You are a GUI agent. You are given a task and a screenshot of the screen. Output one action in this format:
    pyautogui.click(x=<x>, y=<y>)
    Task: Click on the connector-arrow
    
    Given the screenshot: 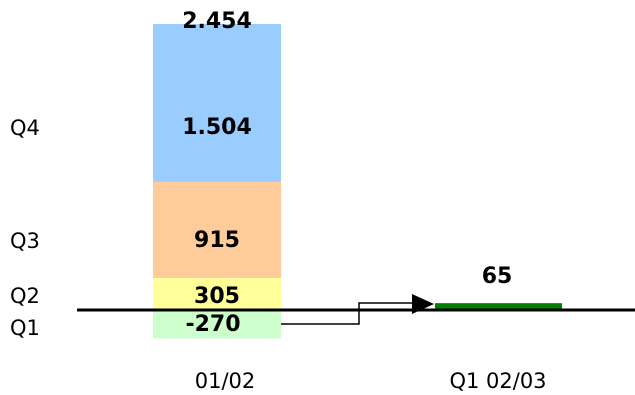 What is the action you would take?
    pyautogui.click(x=350, y=313)
    